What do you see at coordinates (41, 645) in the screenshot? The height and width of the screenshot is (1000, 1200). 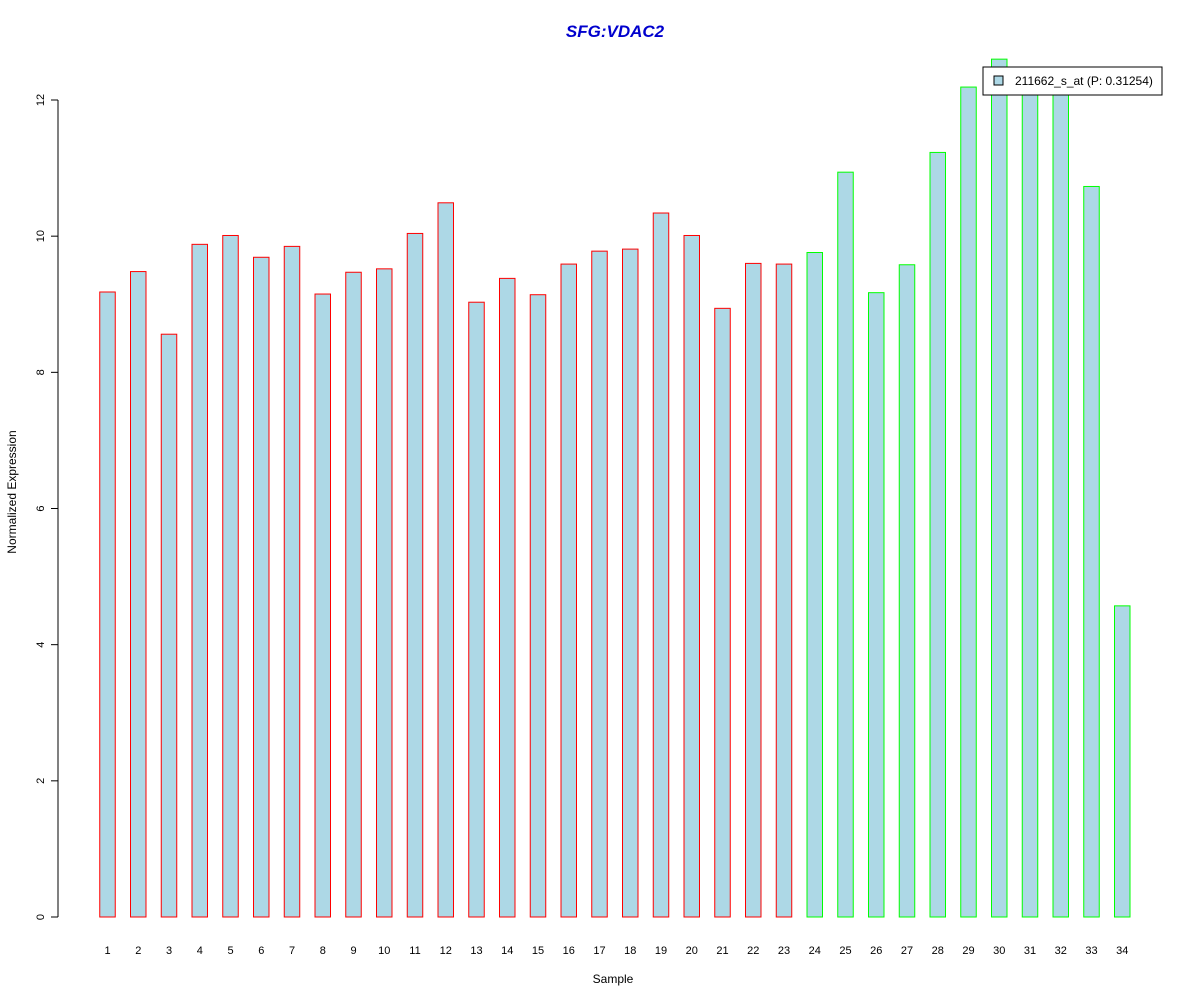 I see `y-tick-label: 4` at bounding box center [41, 645].